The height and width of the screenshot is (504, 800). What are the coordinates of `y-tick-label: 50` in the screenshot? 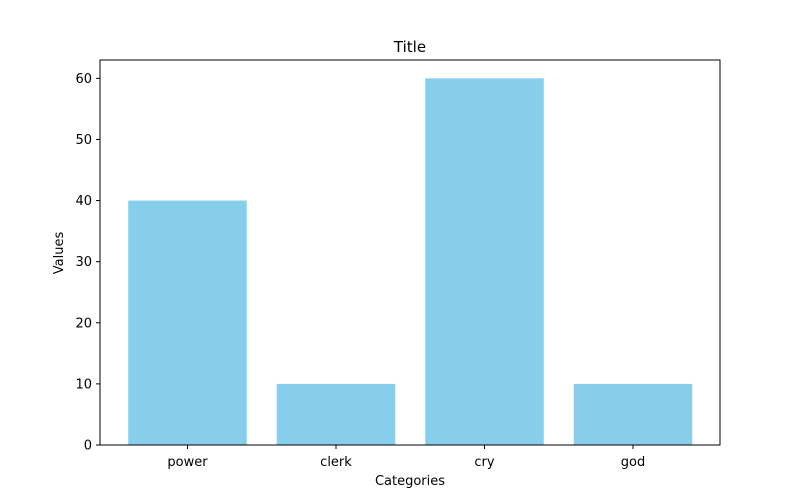 It's located at (83, 140).